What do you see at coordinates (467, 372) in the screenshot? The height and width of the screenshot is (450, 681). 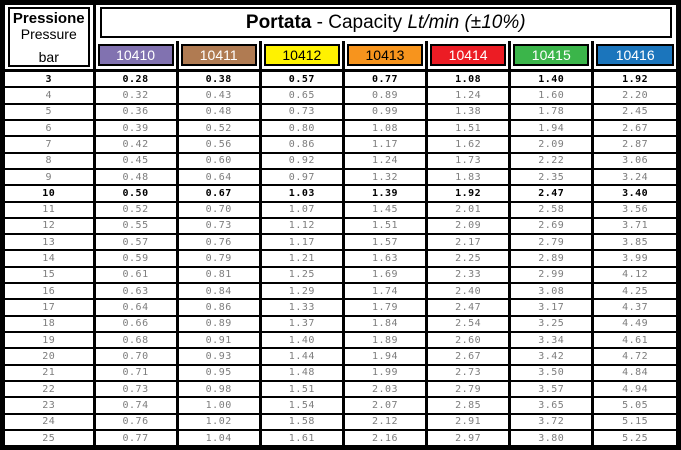 I see `capacity-value: 2.73` at bounding box center [467, 372].